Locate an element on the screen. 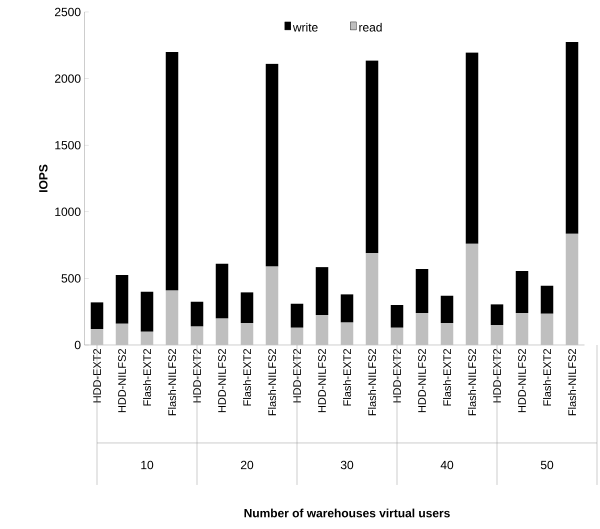 Image resolution: width=600 pixels, height=529 pixels. text: 40 is located at coordinates (447, 465).